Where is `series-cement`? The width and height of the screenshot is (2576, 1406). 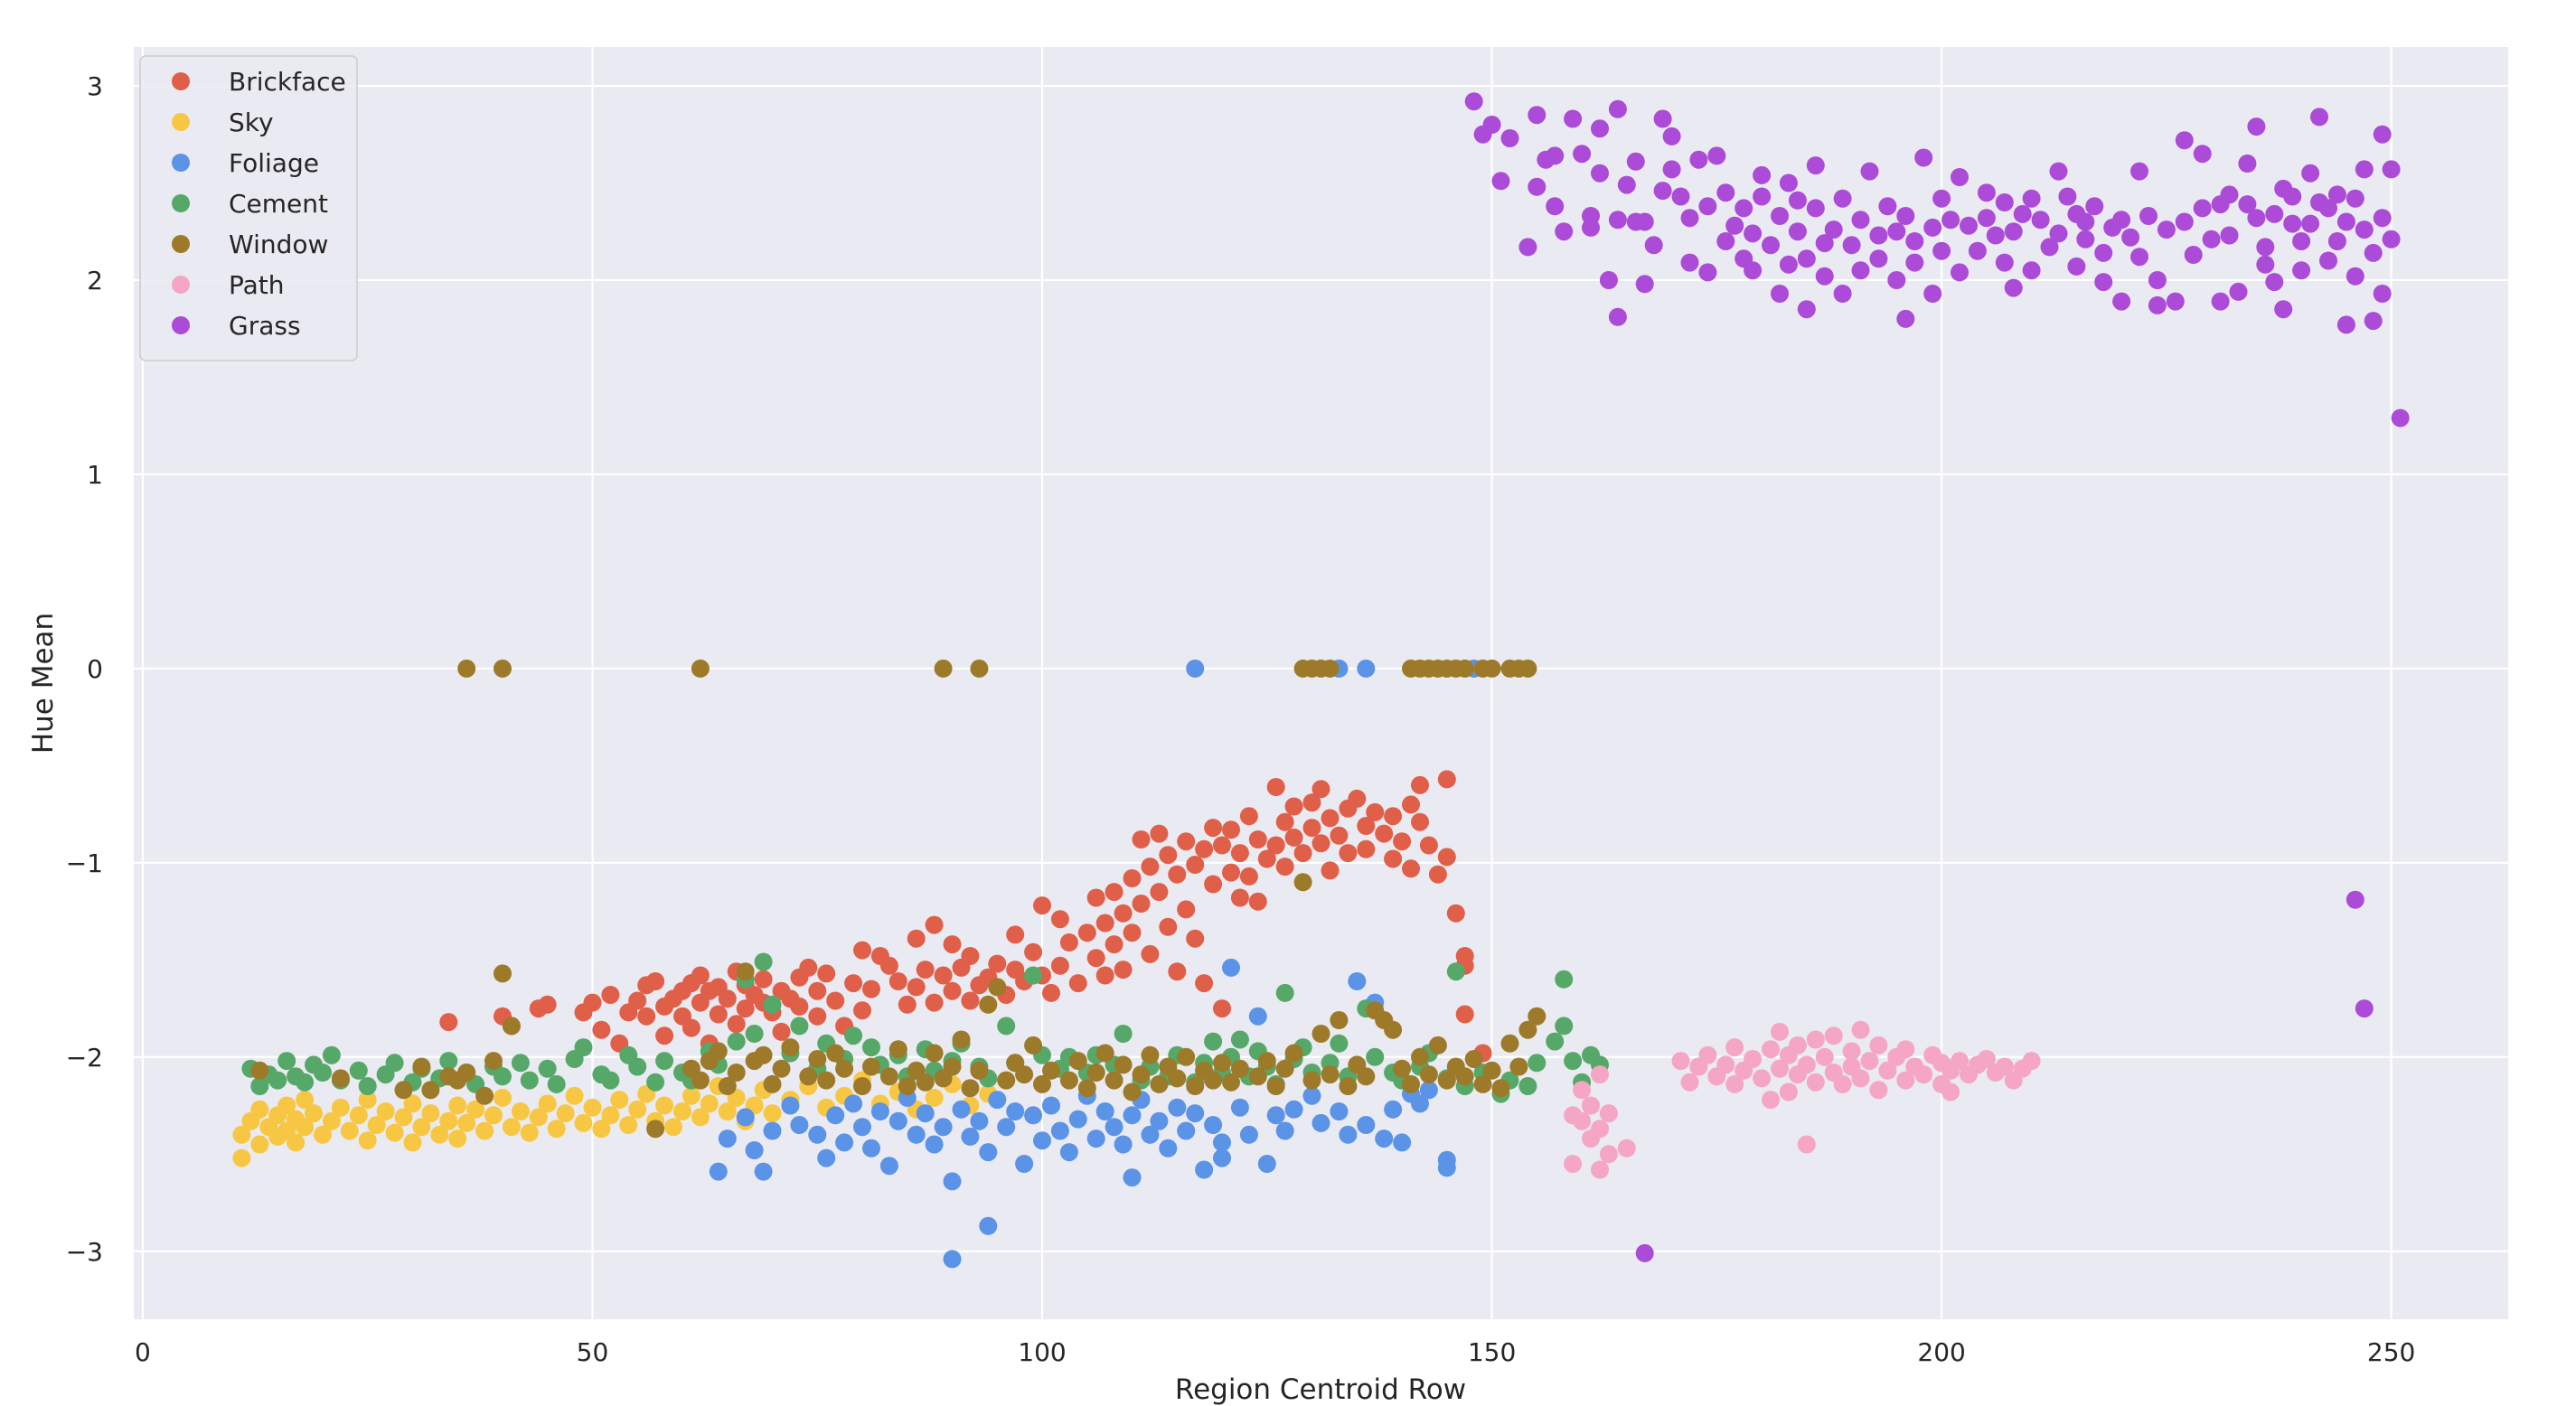 series-cement is located at coordinates (925, 1027).